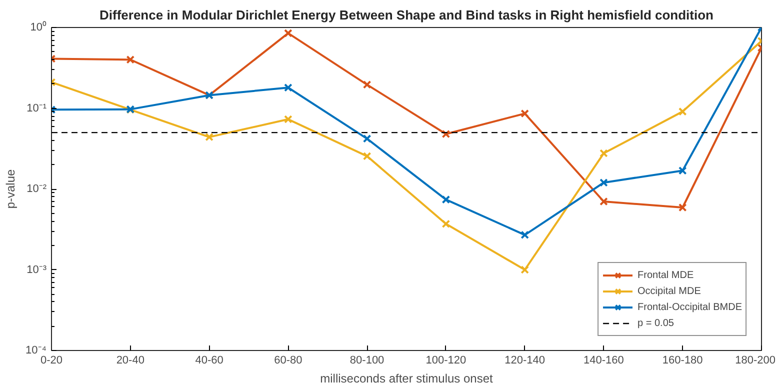 This screenshot has width=777, height=390. Describe the element at coordinates (36, 189) in the screenshot. I see `y-tick-label: 10⁻²` at that location.